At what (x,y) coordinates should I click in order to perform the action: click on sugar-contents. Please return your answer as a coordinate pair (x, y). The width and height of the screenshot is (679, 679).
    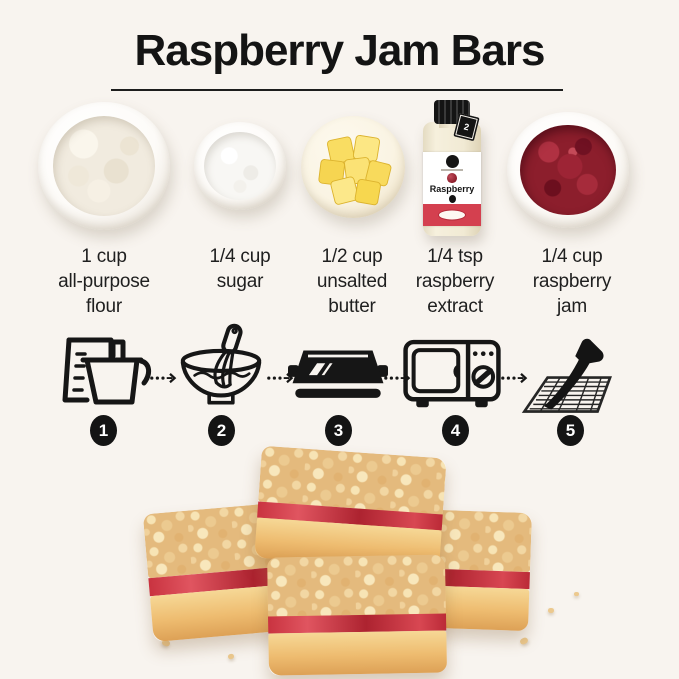
    Looking at the image, I should click on (240, 166).